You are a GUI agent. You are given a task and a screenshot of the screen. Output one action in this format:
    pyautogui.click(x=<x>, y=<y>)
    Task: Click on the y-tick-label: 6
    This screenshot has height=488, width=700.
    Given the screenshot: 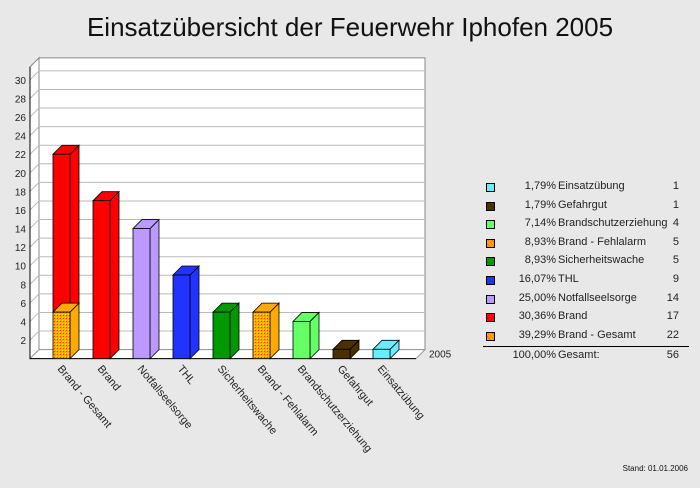 What is the action you would take?
    pyautogui.click(x=23, y=304)
    